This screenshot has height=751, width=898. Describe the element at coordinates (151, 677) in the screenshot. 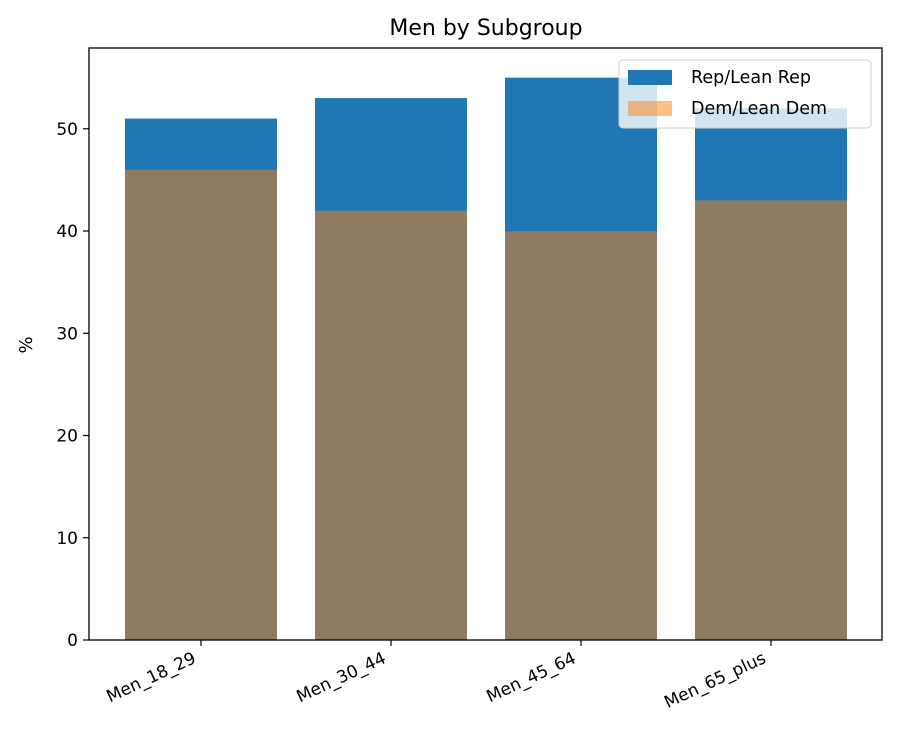

I see `x-tick-label: Men_18_29` at that location.